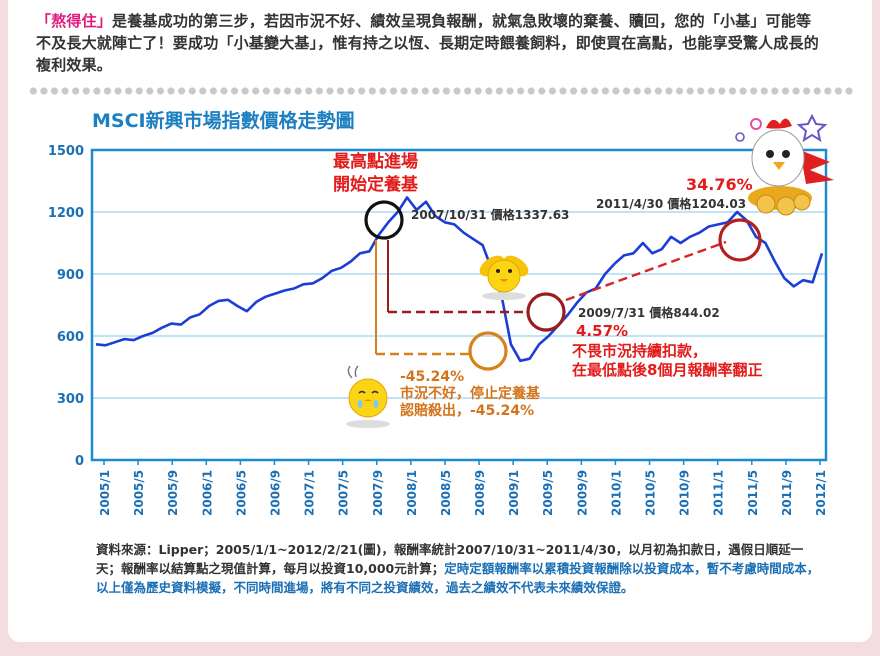 This screenshot has height=656, width=880. I want to click on y-tick-label: 300, so click(70, 399).